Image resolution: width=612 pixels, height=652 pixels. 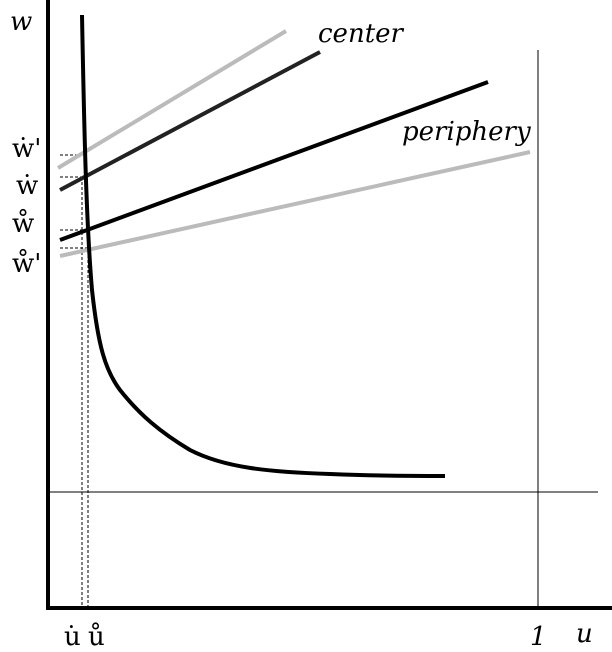 I want to click on x-one-label: 1, so click(x=538, y=637).